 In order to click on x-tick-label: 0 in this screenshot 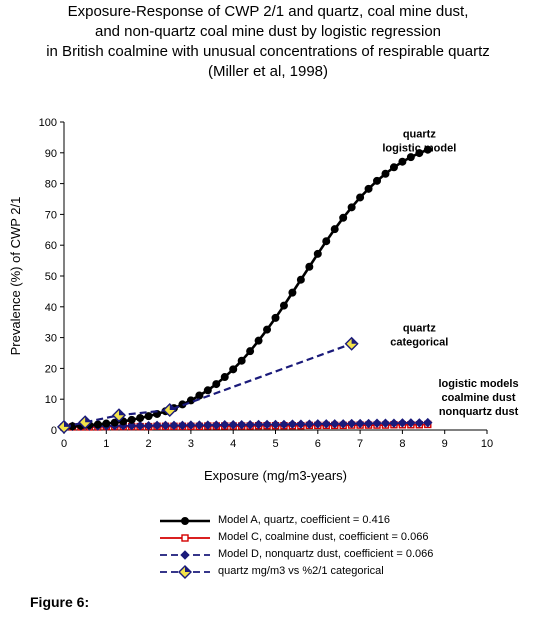, I will do `click(64, 444)`.